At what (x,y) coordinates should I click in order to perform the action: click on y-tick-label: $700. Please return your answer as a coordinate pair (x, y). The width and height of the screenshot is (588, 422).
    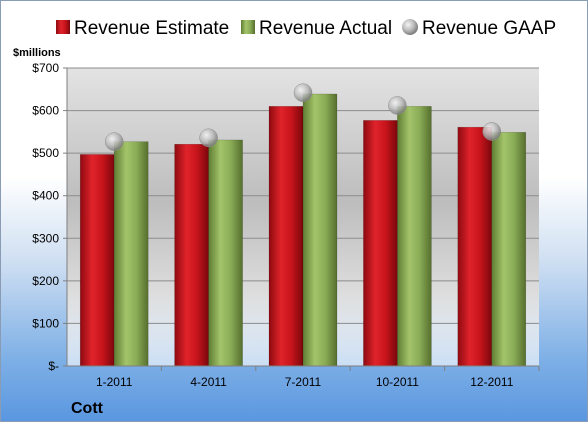
    Looking at the image, I should click on (45, 68).